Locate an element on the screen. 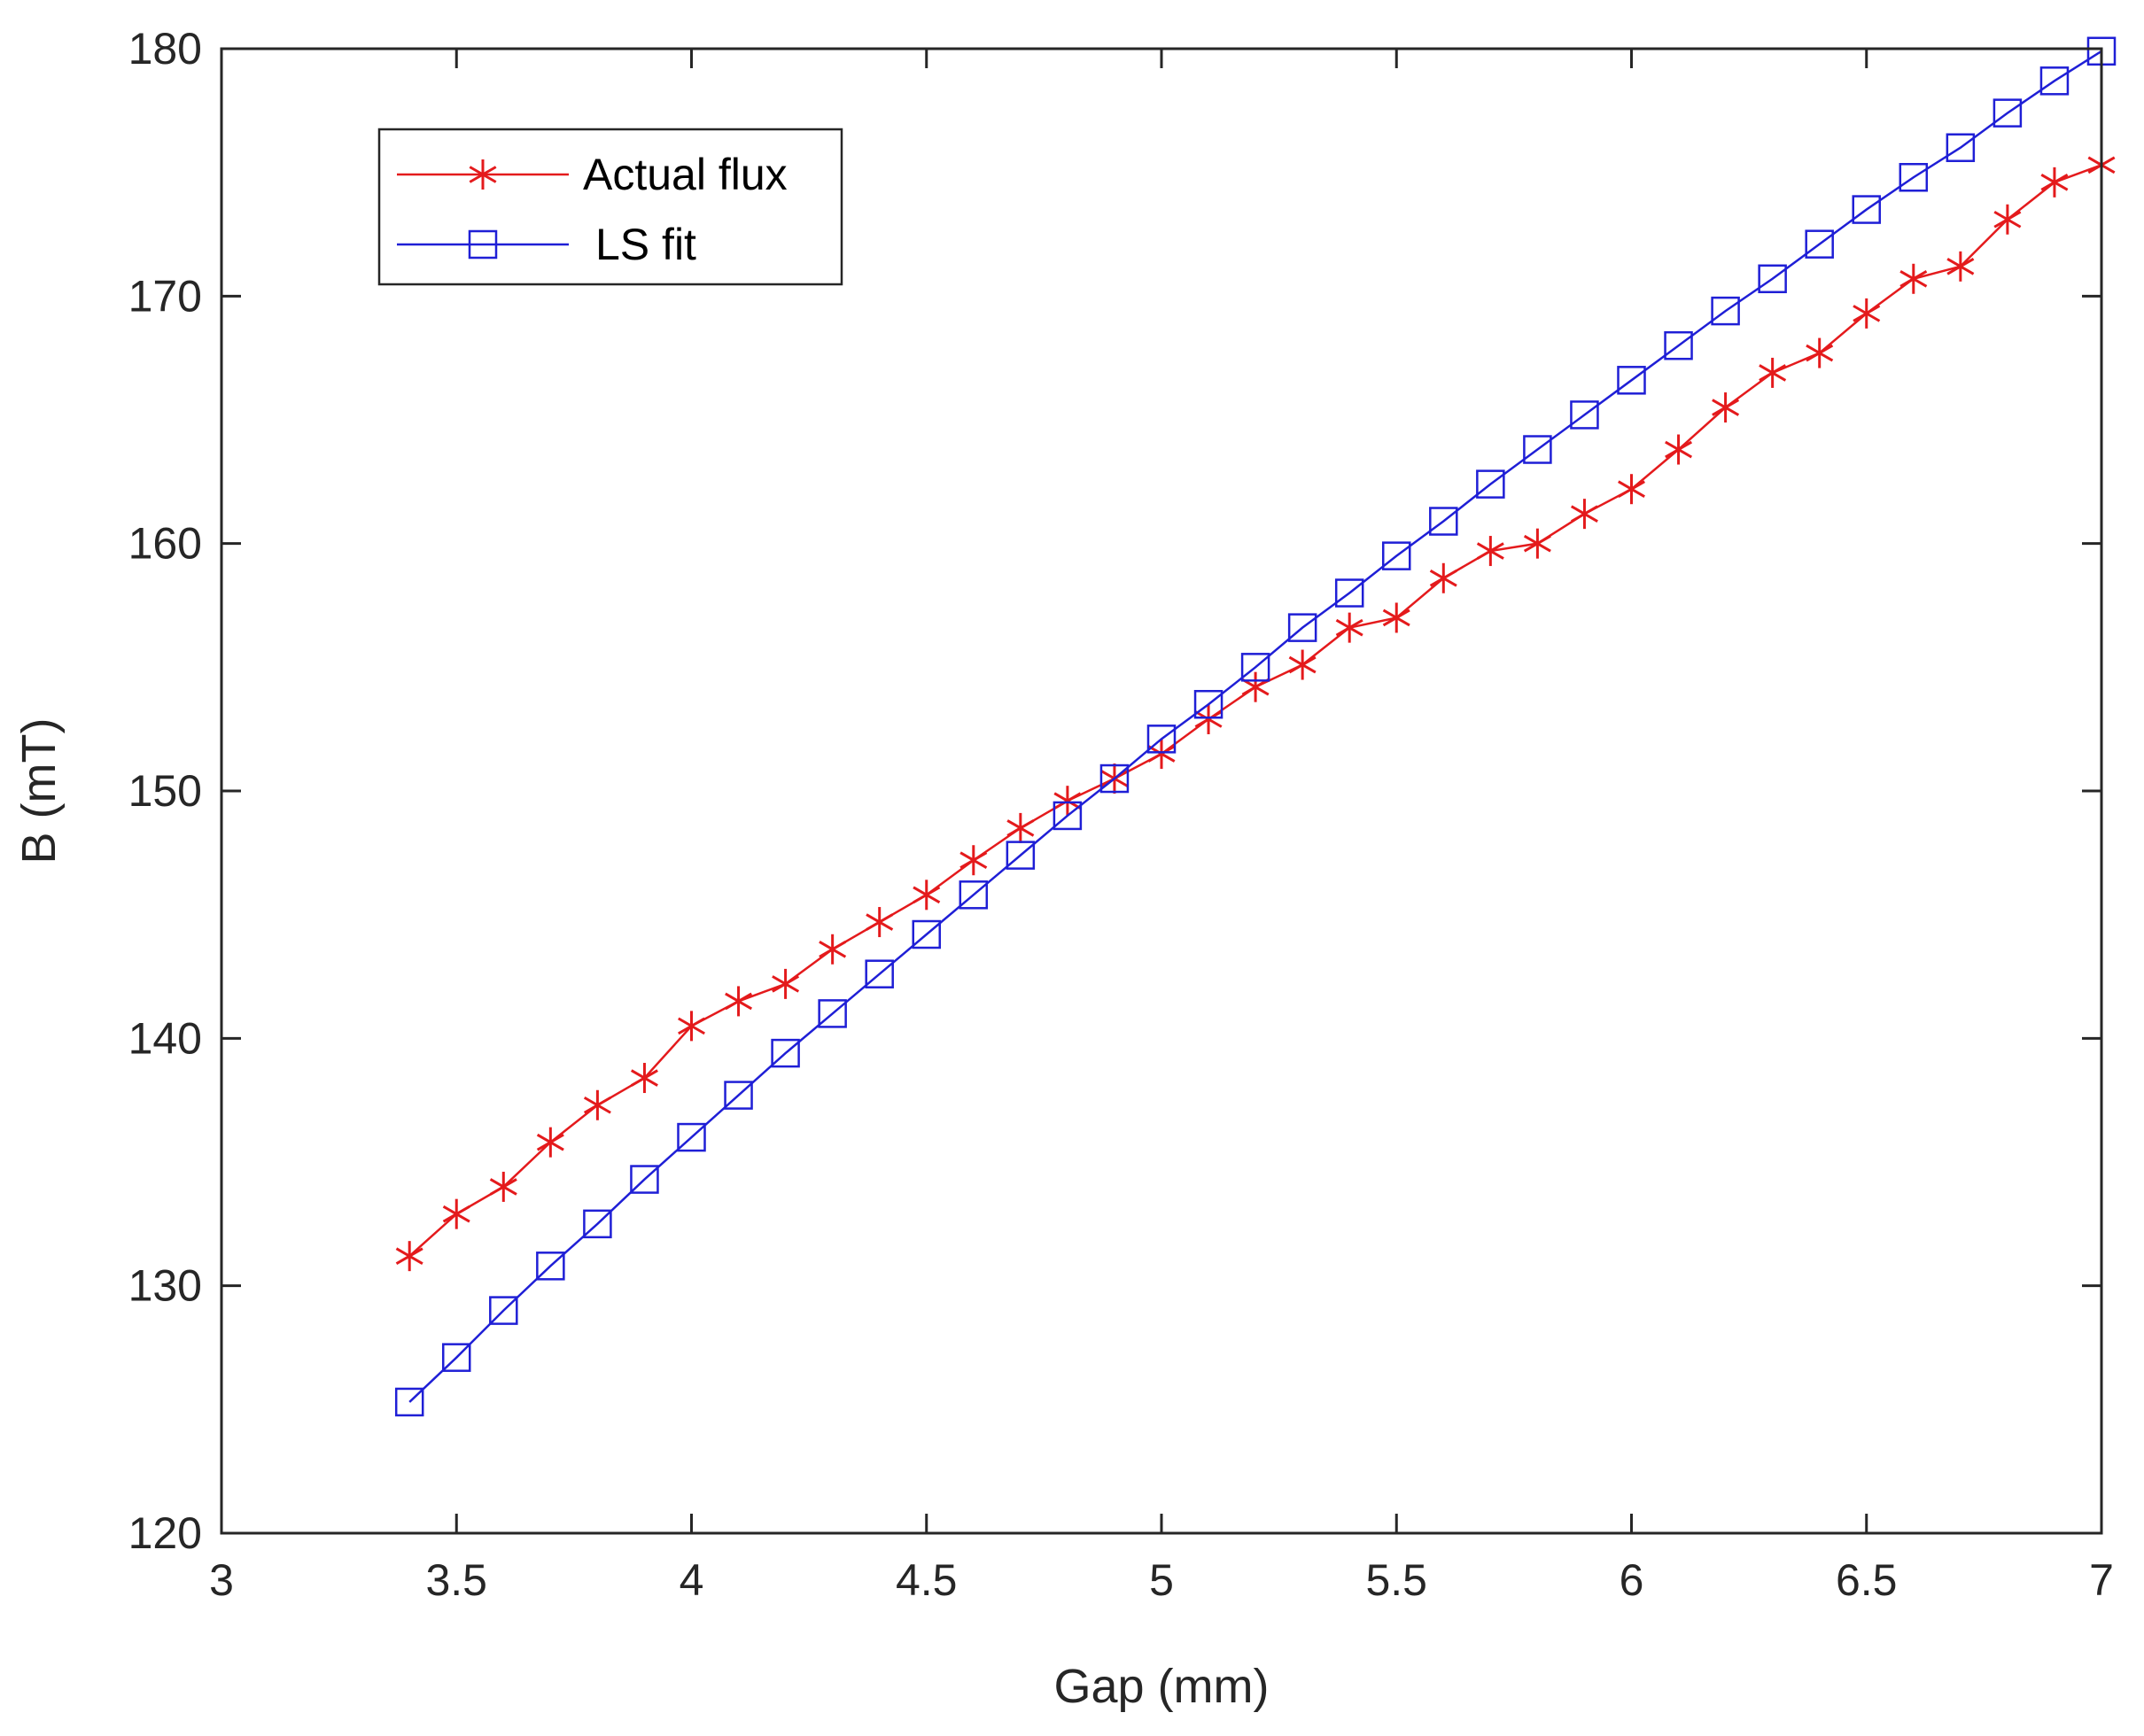  y-tick-label: 170 is located at coordinates (165, 296).